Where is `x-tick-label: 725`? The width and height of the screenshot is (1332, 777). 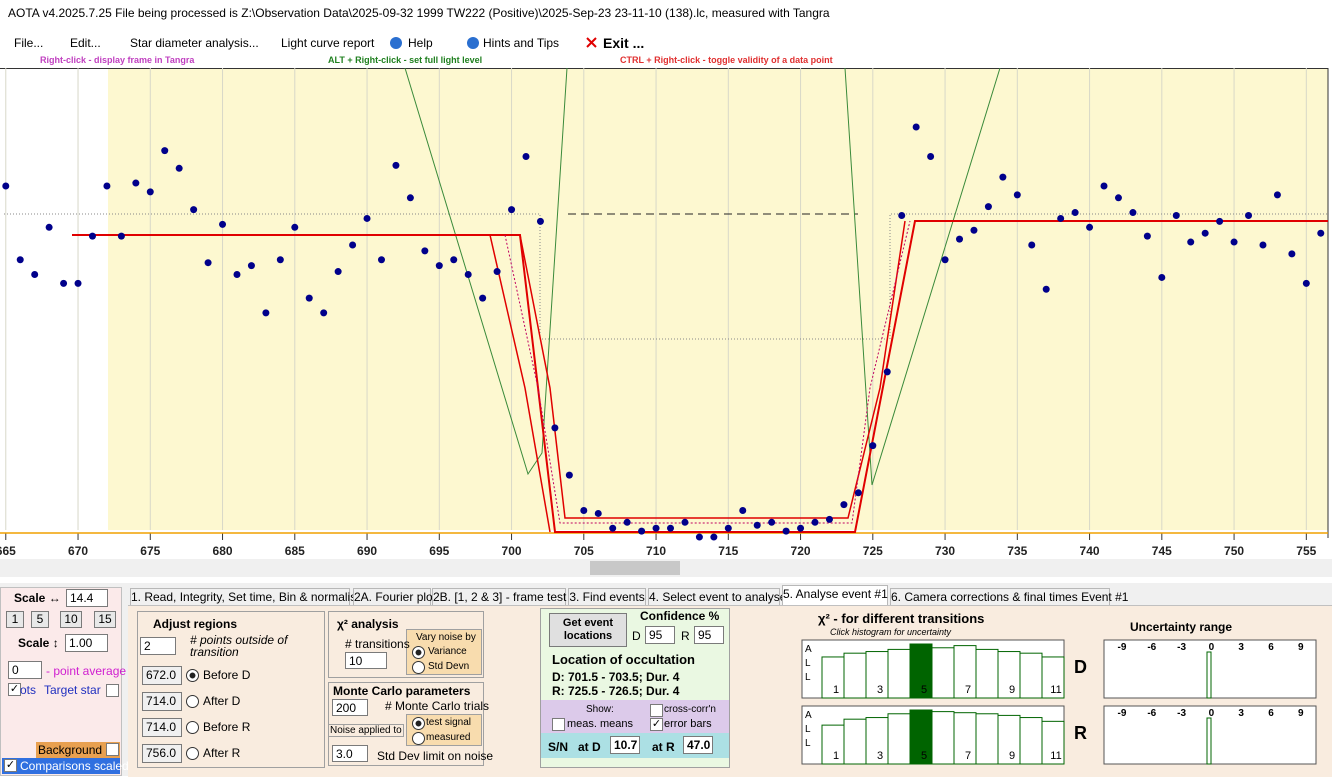
x-tick-label: 725 is located at coordinates (873, 551).